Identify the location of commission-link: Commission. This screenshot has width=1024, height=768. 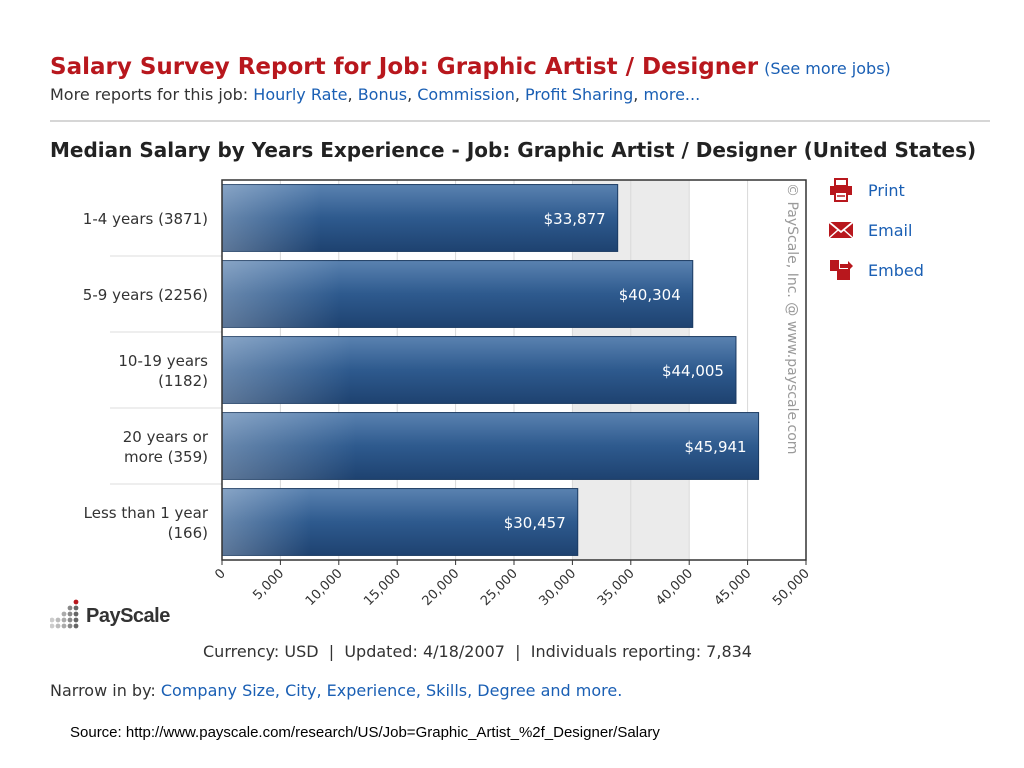
(466, 94).